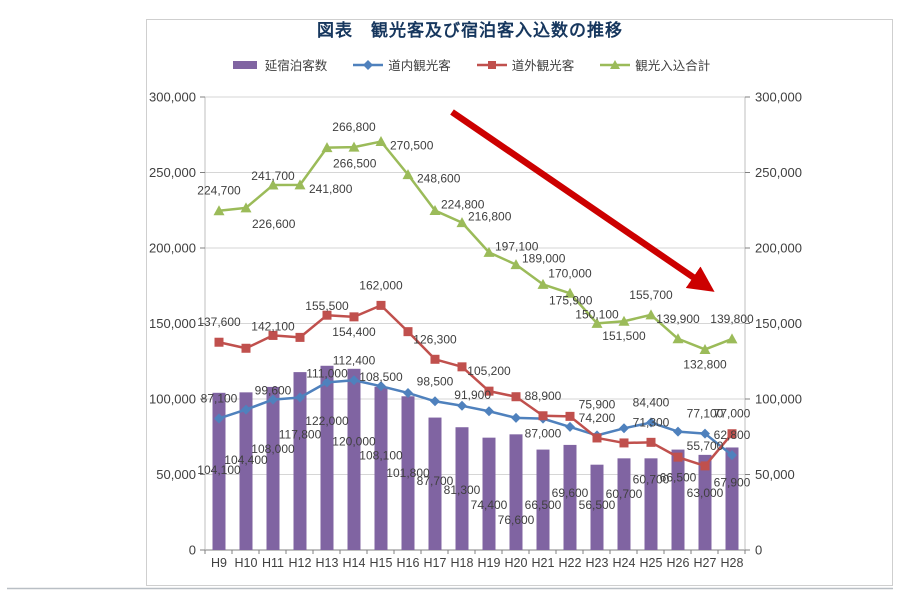  Describe the element at coordinates (273, 563) in the screenshot. I see `svg-text: H11` at that location.